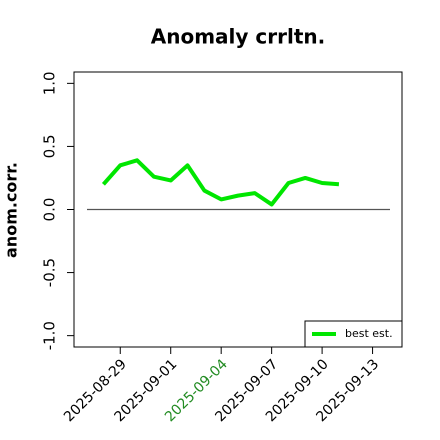 Image resolution: width=440 pixels, height=440 pixels. I want to click on legend-label: best est., so click(369, 333).